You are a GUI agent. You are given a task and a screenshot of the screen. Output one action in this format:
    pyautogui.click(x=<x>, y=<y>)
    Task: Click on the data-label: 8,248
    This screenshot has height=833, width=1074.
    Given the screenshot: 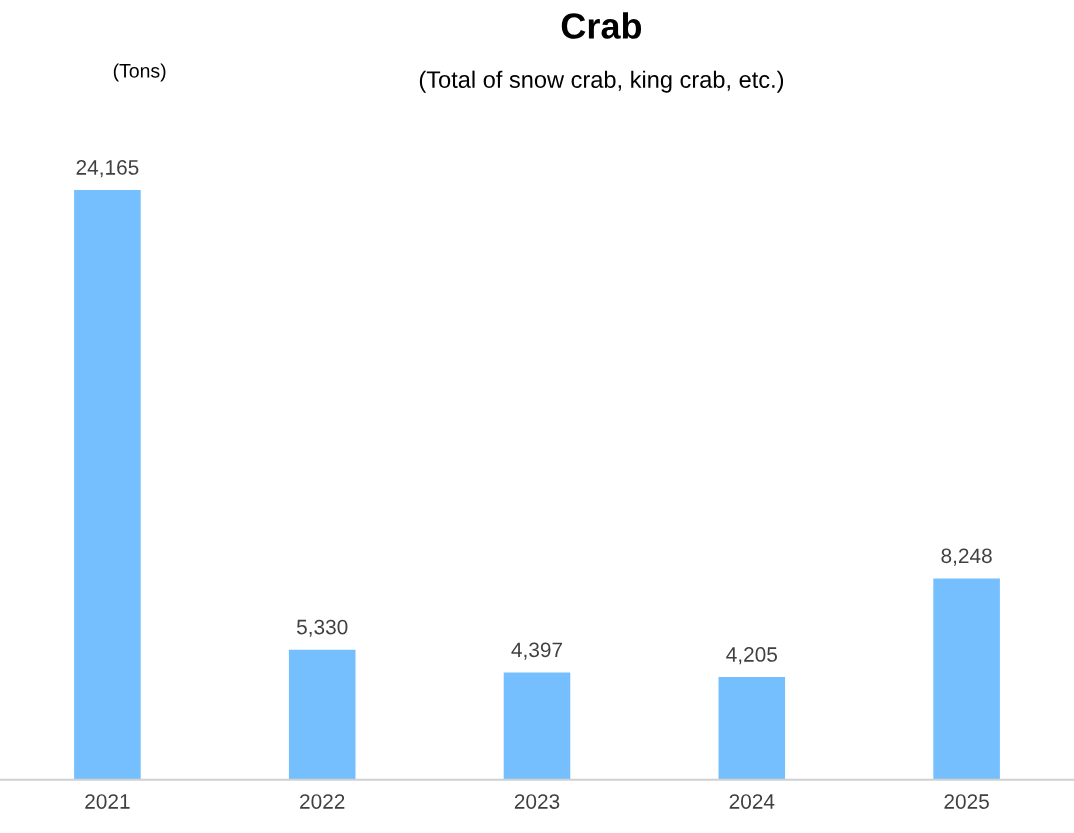 What is the action you would take?
    pyautogui.click(x=966, y=557)
    